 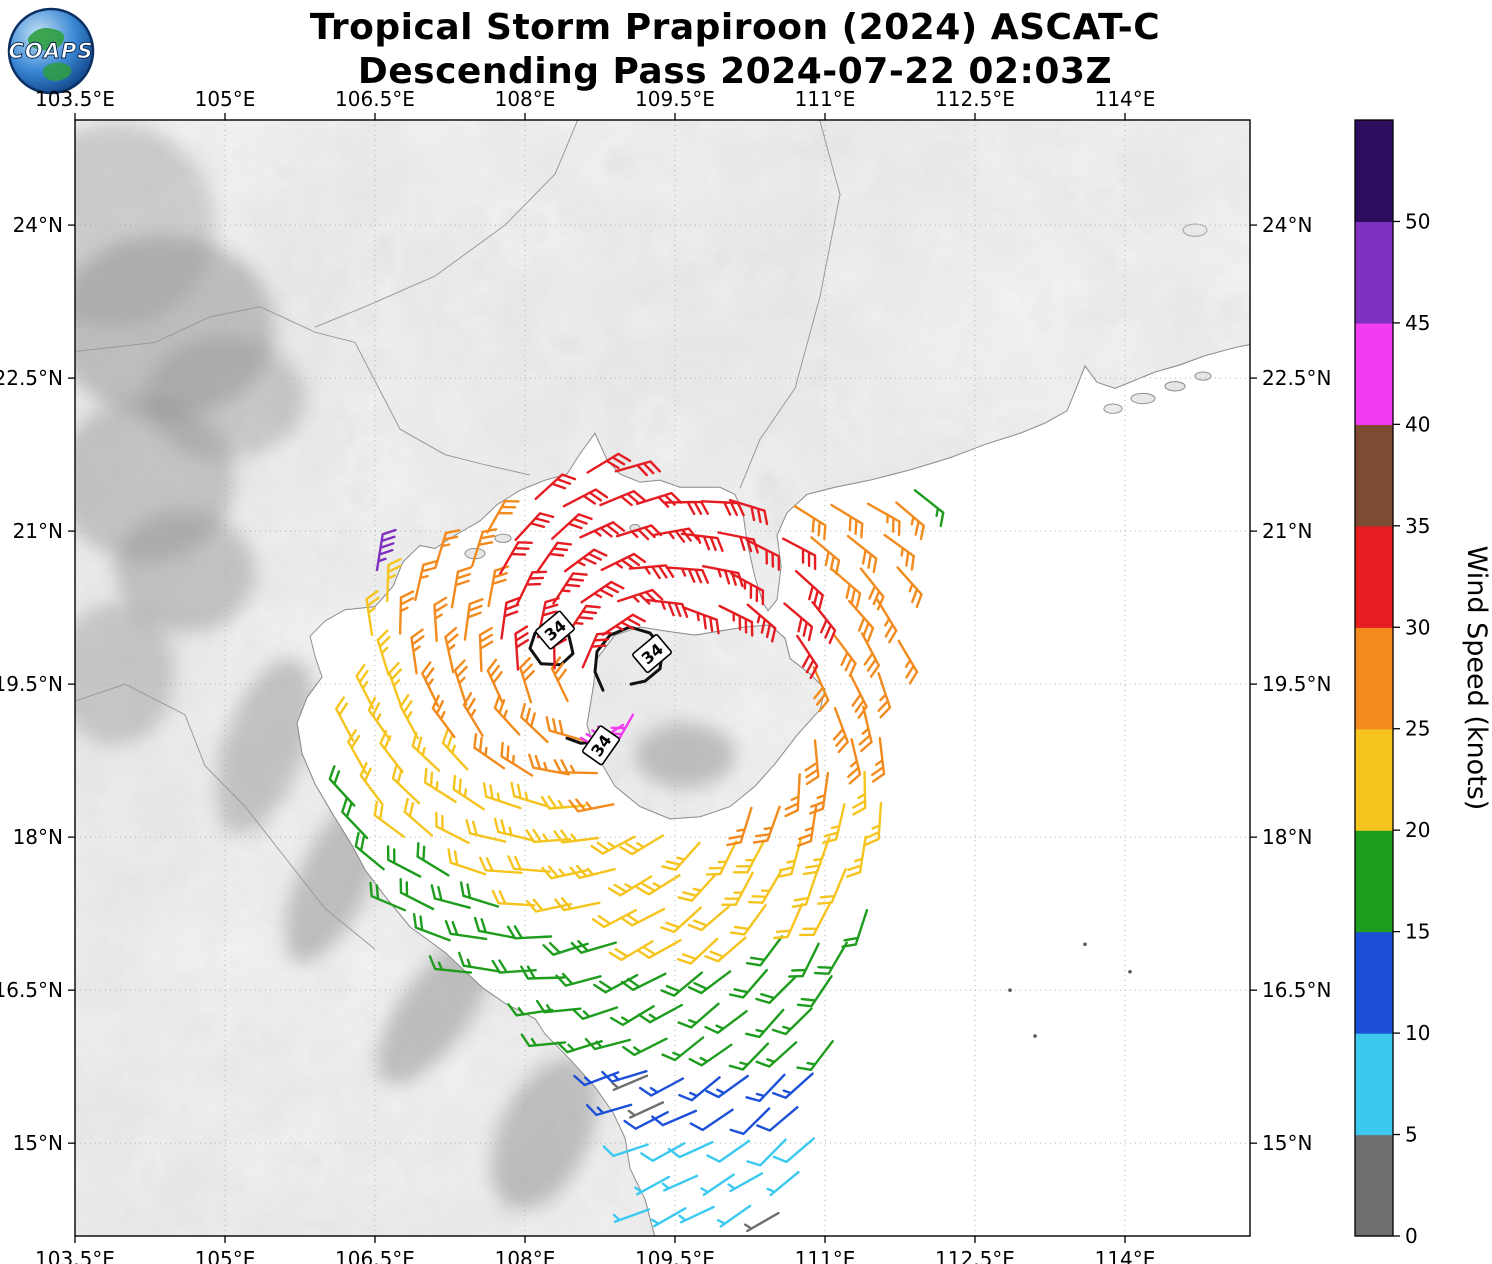 I want to click on colorbar-axis-label: Wind Speed (knots), so click(x=1476, y=678).